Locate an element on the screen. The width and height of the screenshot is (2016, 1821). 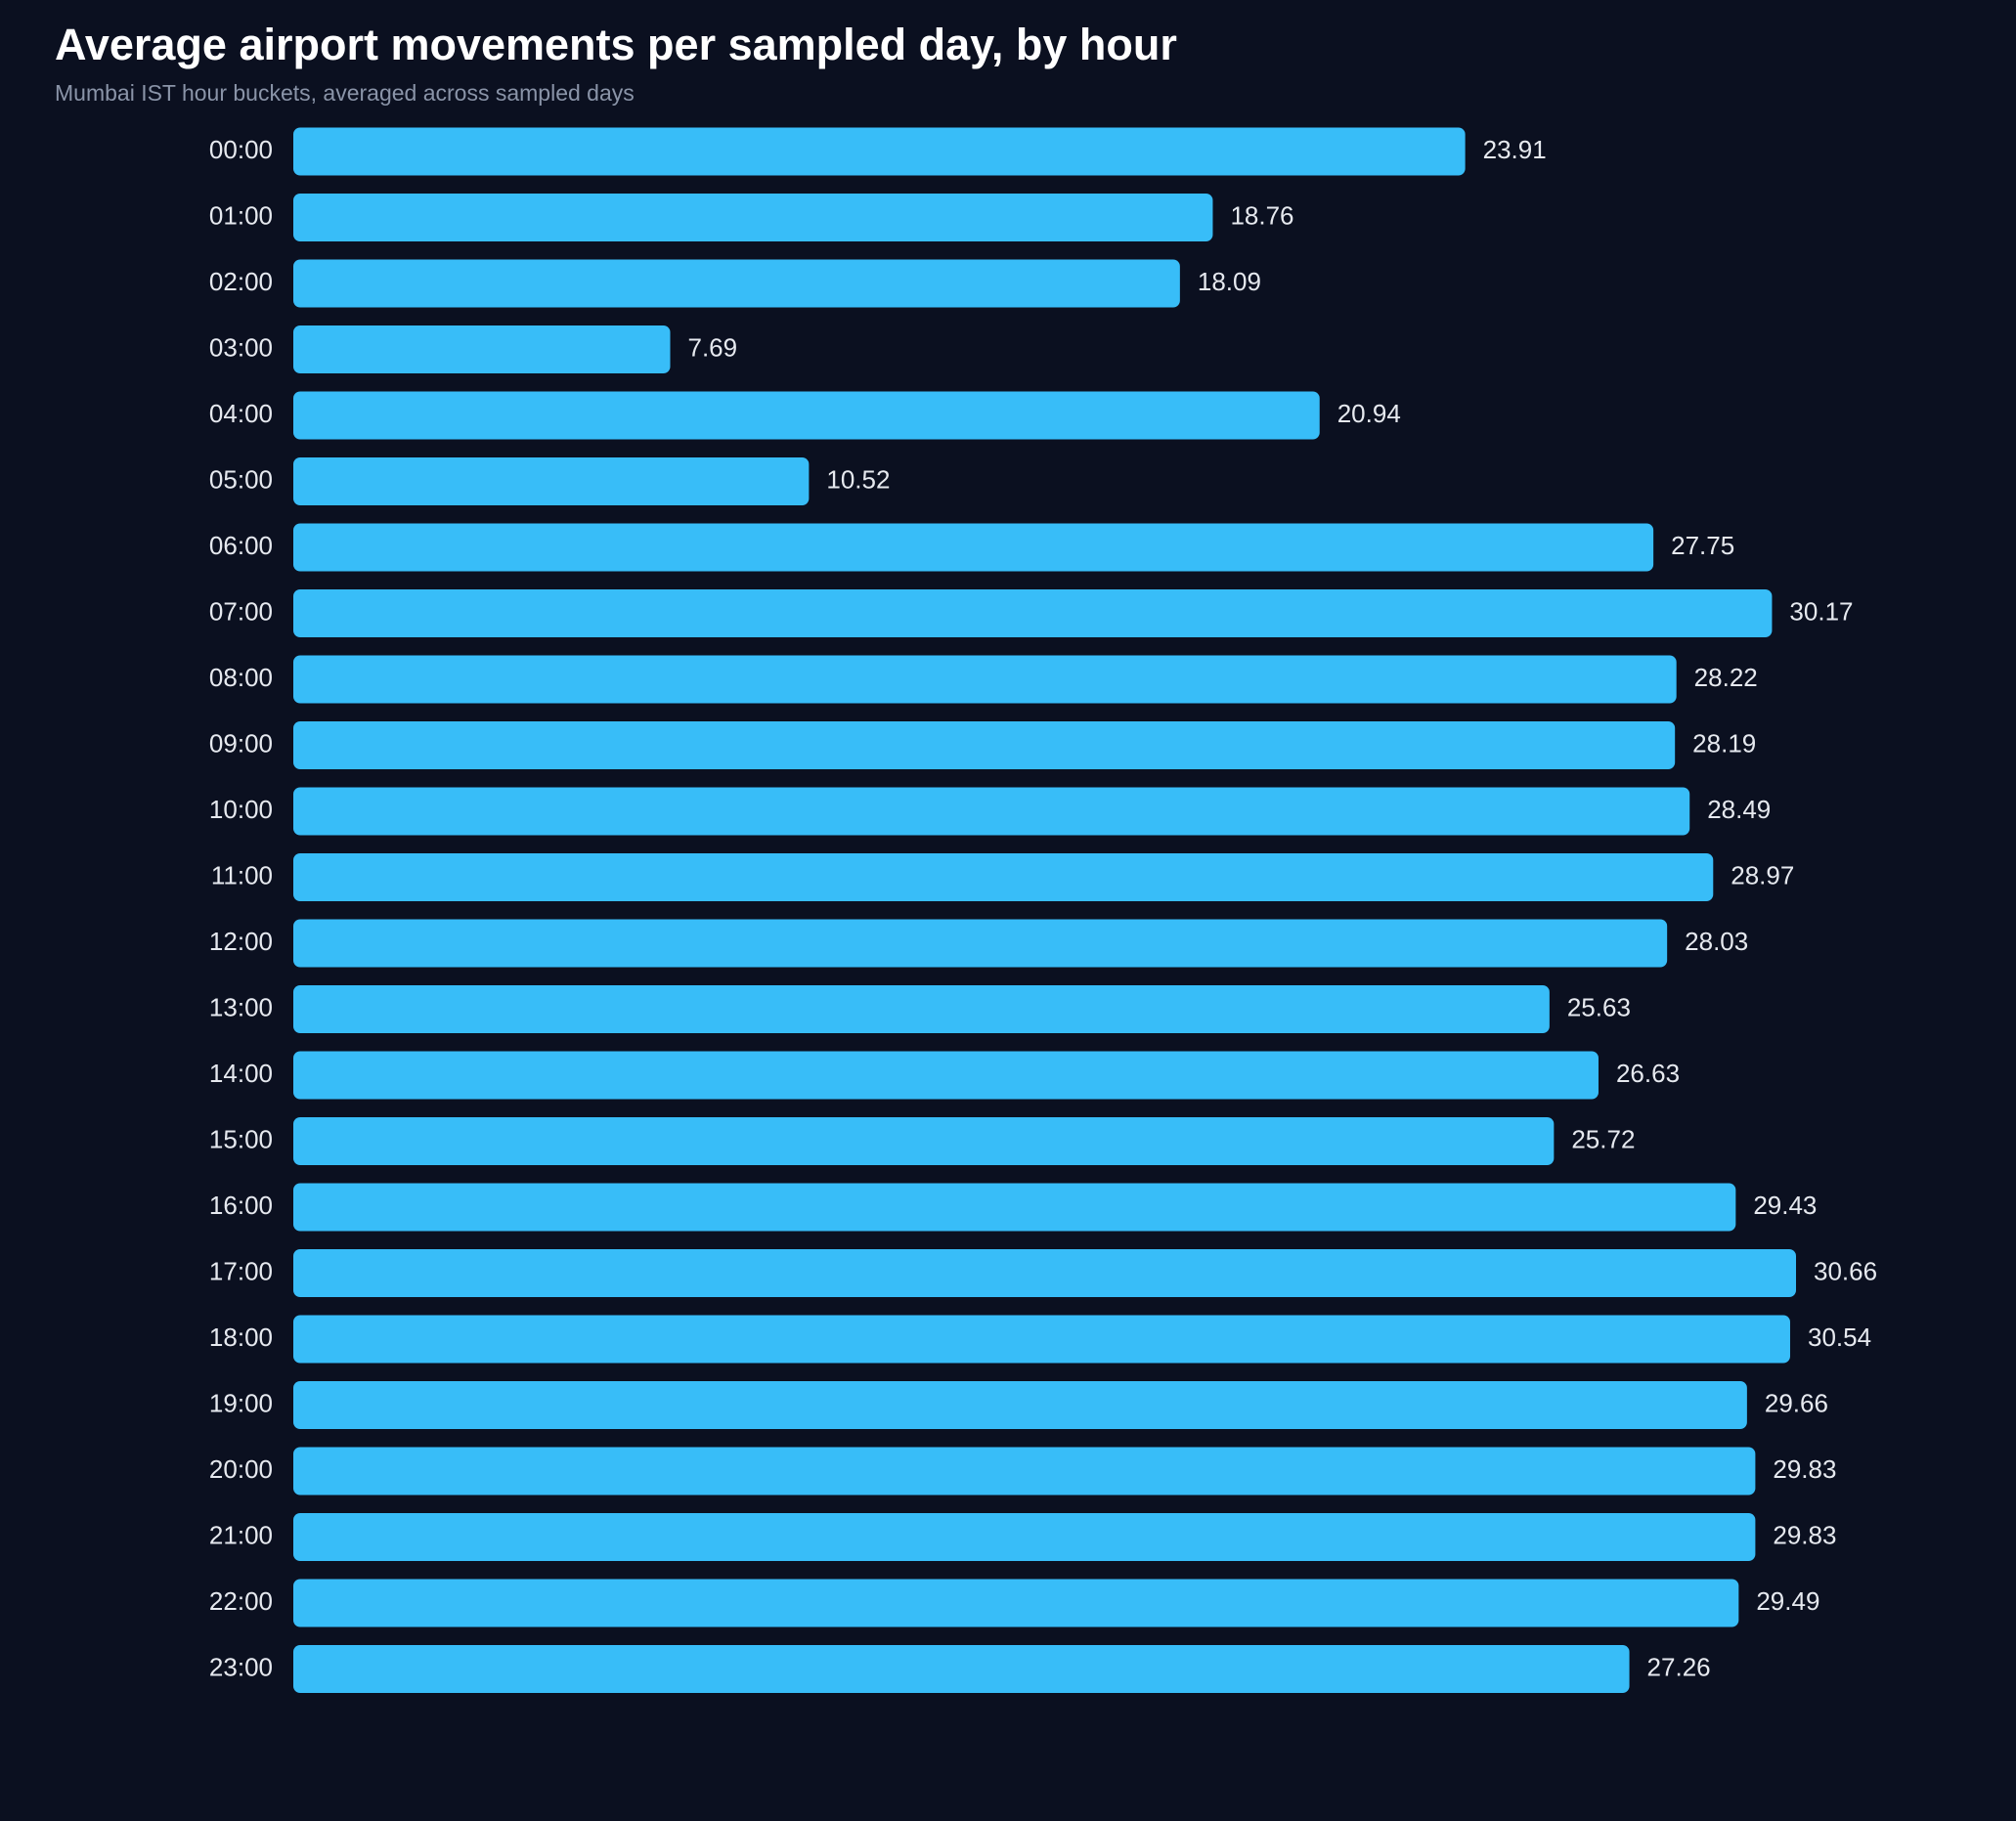
y-tick-label: 23:00 is located at coordinates (241, 1667).